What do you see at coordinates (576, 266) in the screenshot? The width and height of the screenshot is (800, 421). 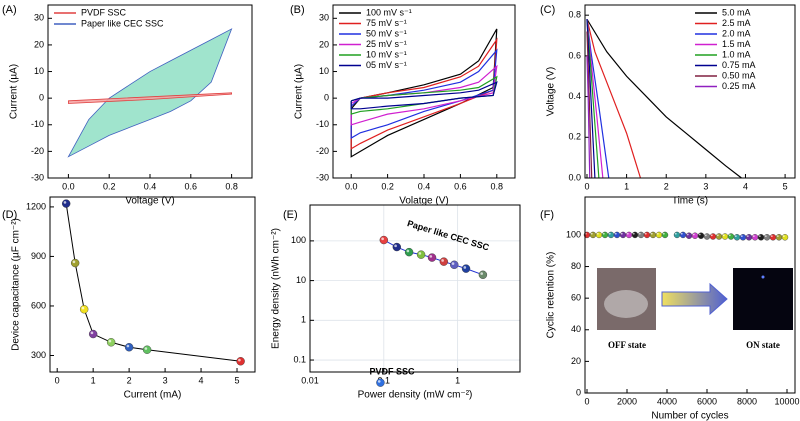 I see `y-tick-label: 80` at bounding box center [576, 266].